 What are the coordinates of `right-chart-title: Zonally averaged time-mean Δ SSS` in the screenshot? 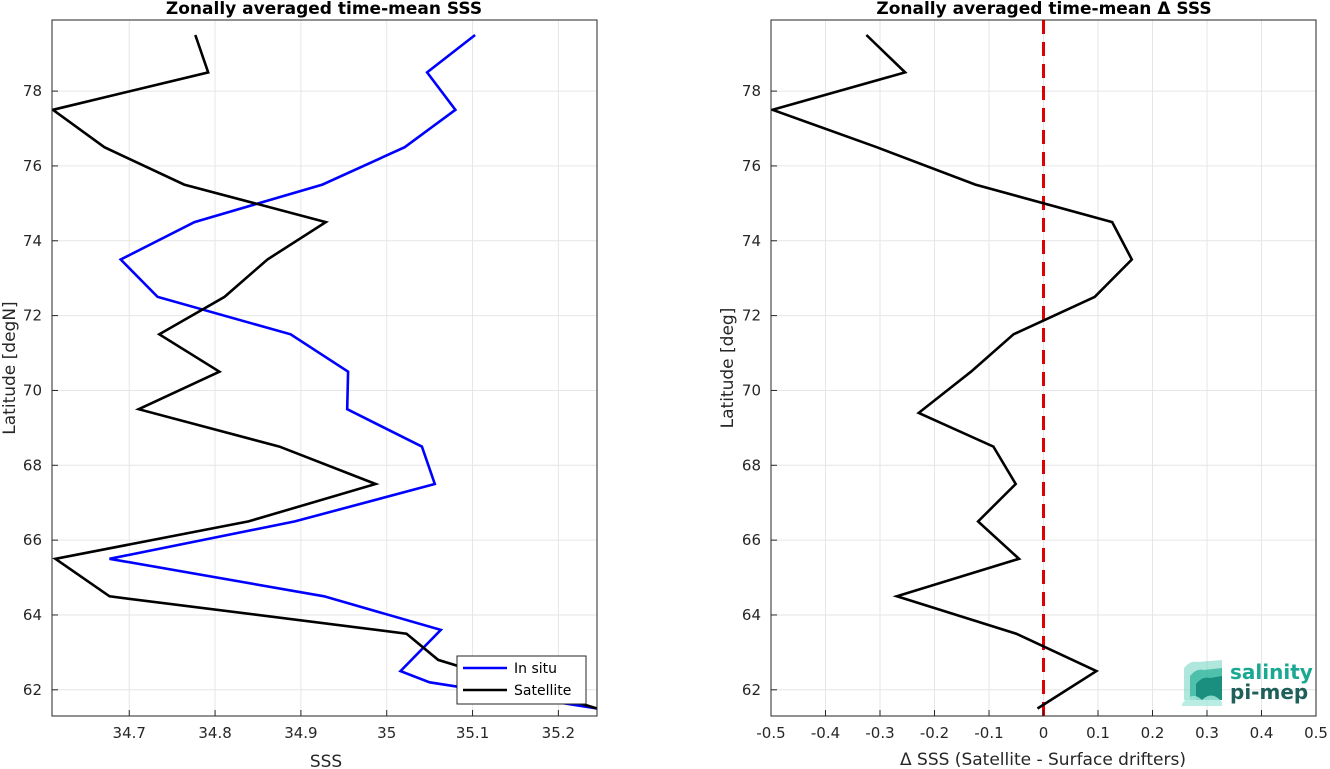 It's located at (1043, 9).